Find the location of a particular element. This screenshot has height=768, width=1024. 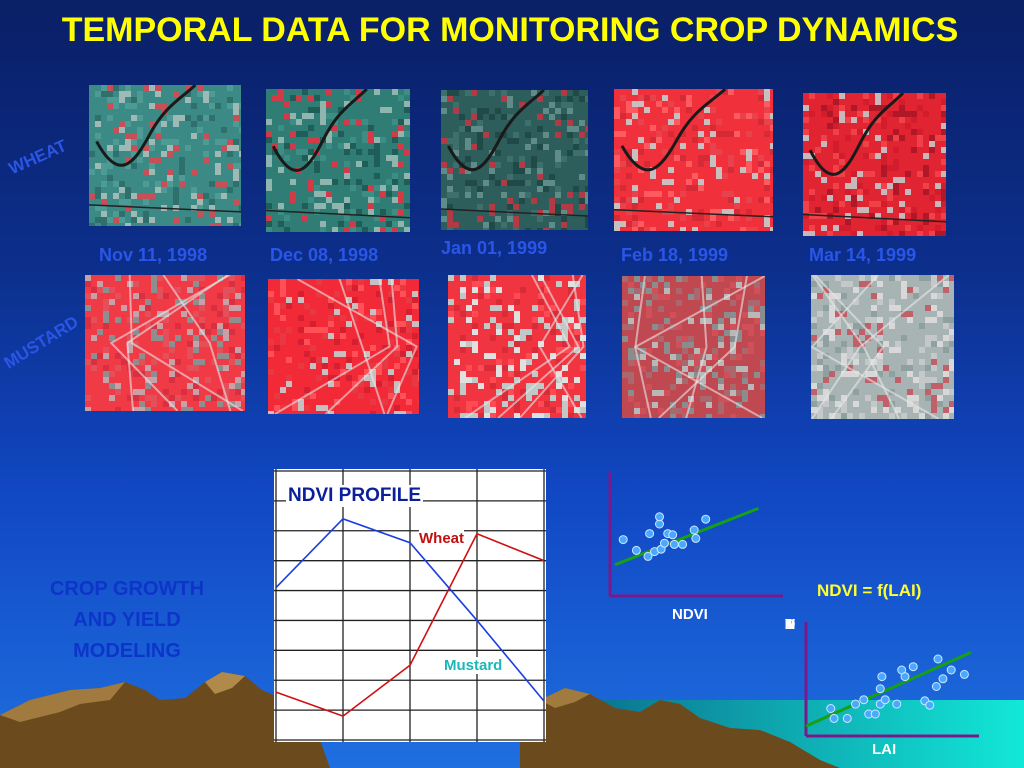

date-label-1: Nov 11, 1998 is located at coordinates (153, 255).